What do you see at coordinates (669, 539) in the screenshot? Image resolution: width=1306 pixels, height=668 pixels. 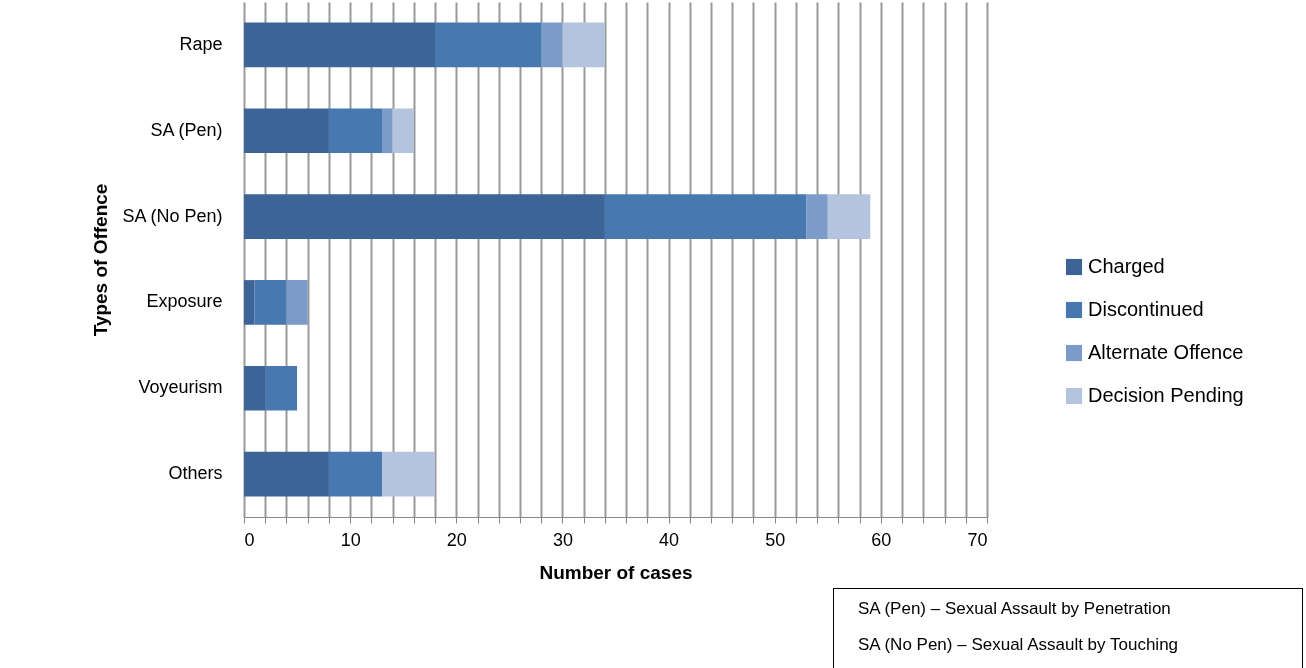 I see `x-tick-label: 40` at bounding box center [669, 539].